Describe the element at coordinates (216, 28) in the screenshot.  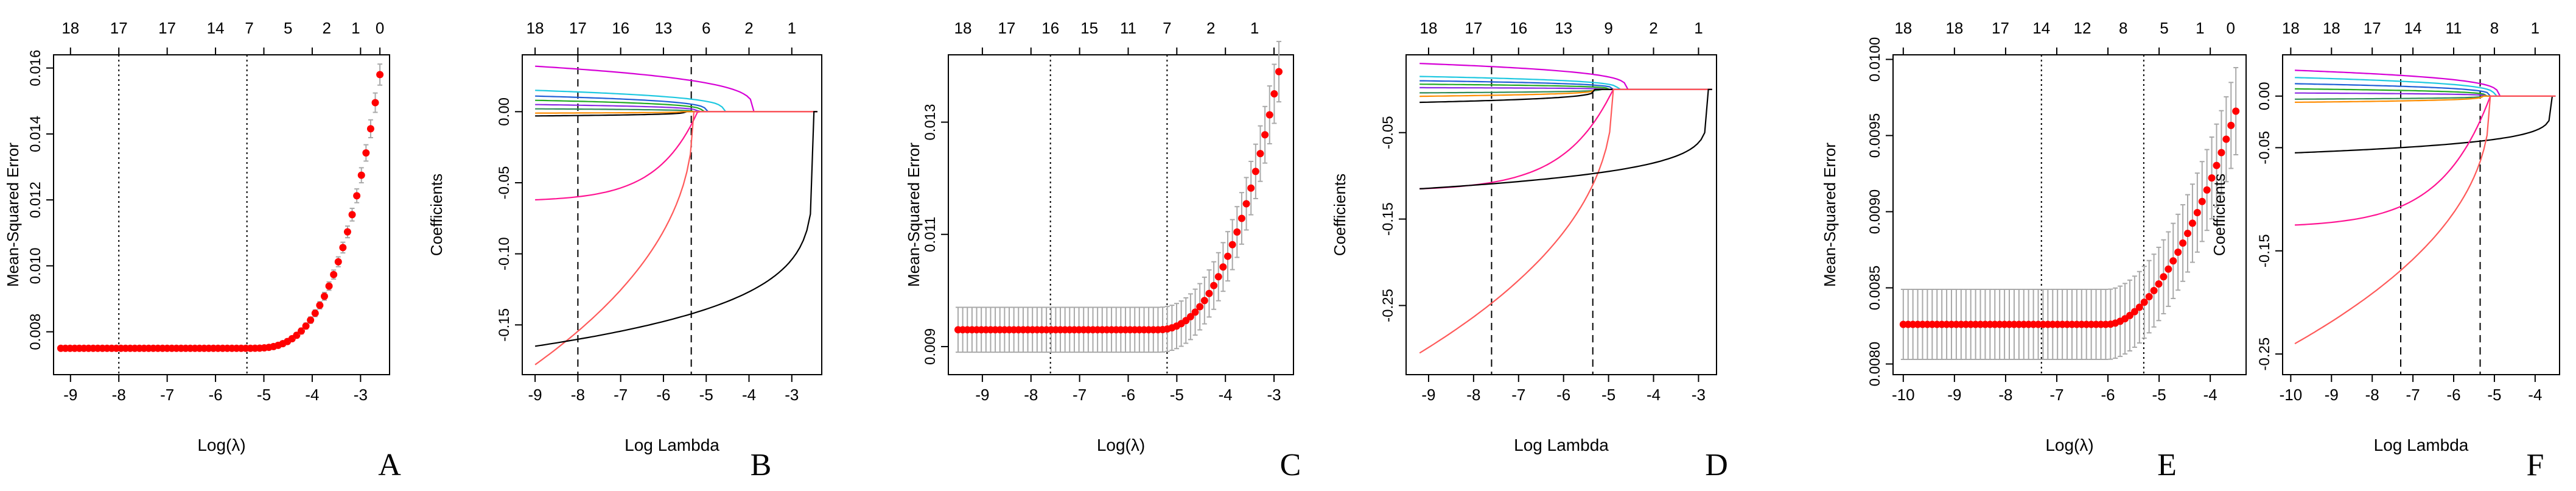
I see `top-axis-label: 14` at that location.